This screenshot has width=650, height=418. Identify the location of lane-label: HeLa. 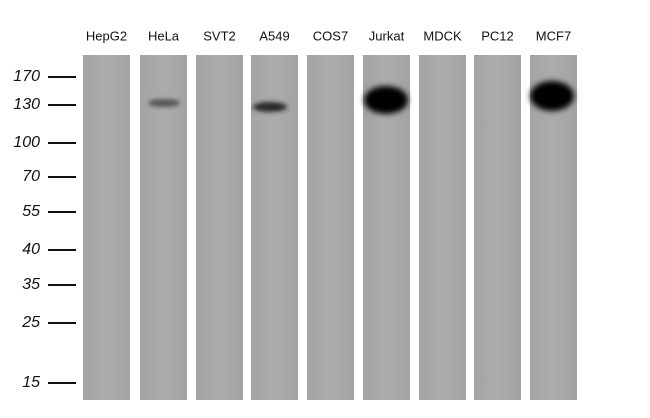
(164, 35).